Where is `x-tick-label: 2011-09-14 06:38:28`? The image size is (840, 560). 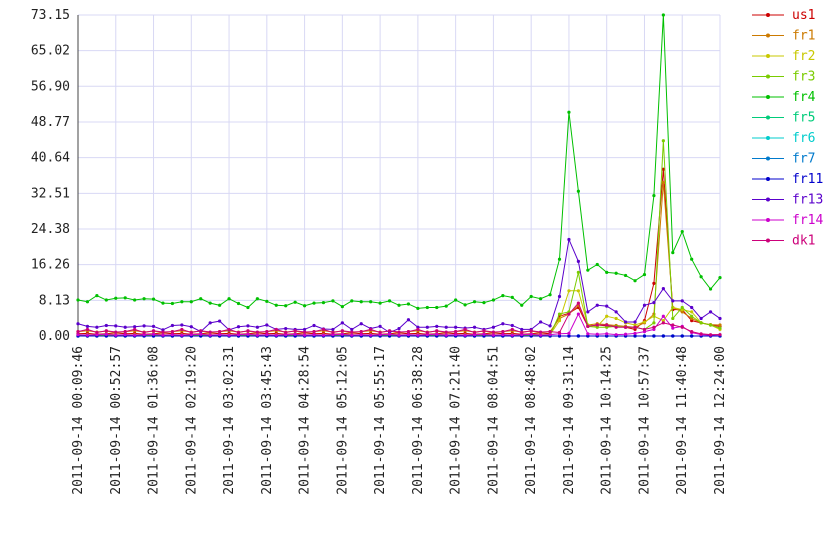
x-tick-label: 2011-09-14 06:38:28 is located at coordinates (418, 420).